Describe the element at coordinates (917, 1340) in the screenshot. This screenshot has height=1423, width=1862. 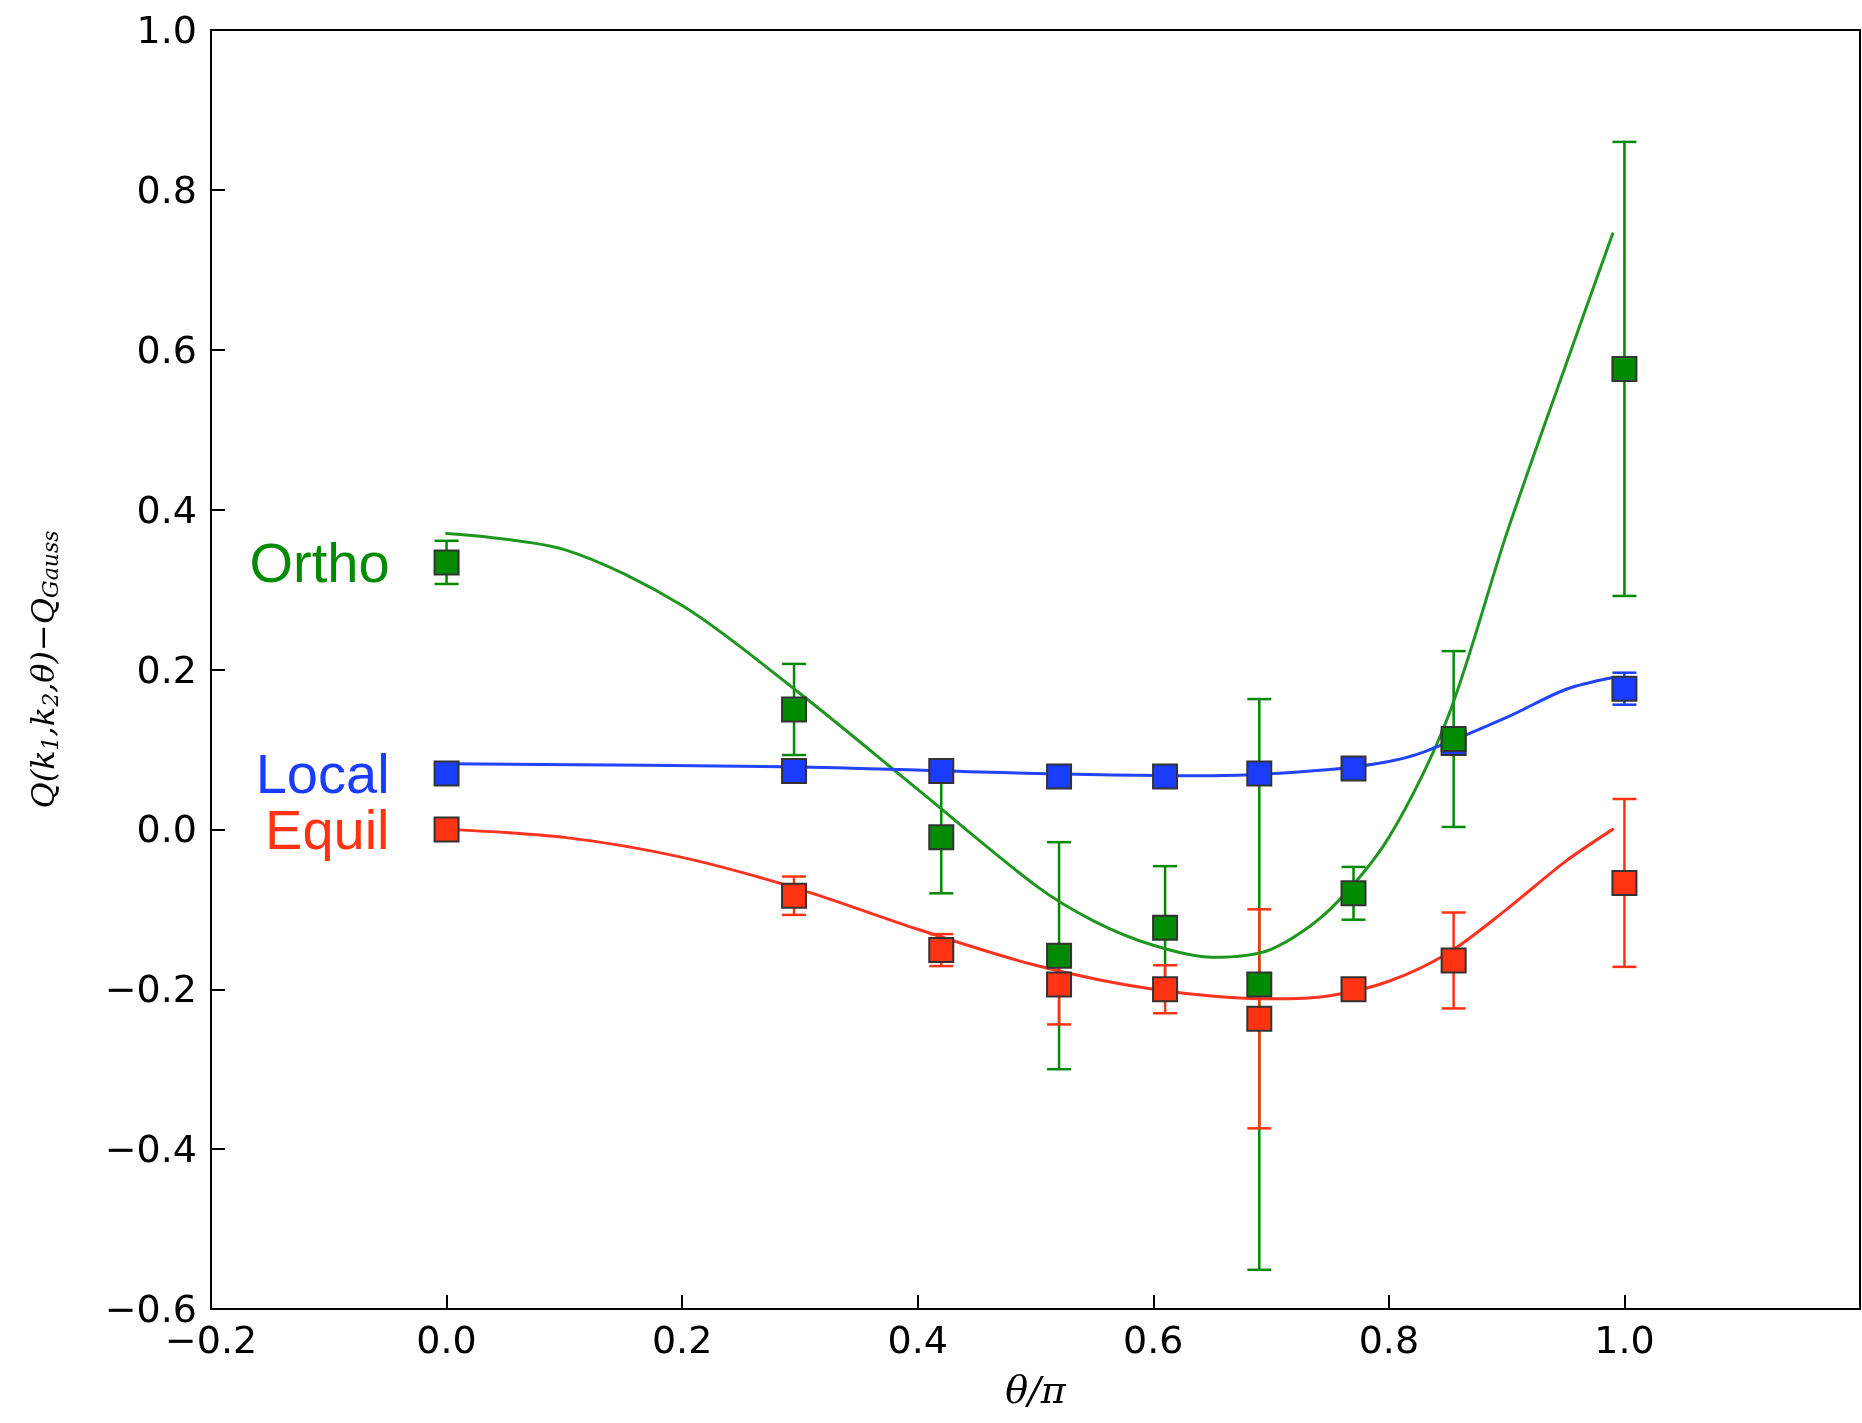
I see `x-tick-label: 0.4` at that location.